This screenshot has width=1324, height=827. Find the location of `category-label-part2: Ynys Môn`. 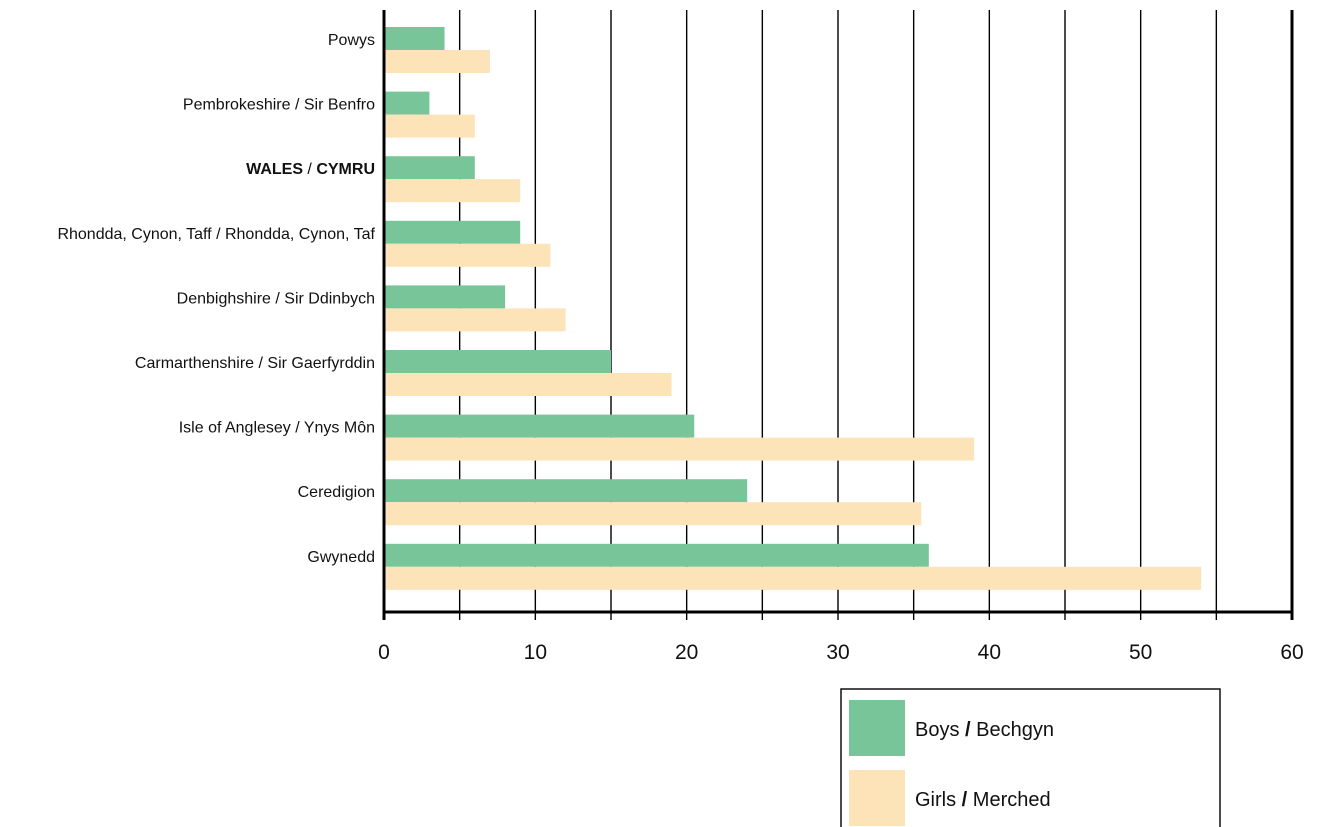

category-label-part2: Ynys Môn is located at coordinates (339, 428).